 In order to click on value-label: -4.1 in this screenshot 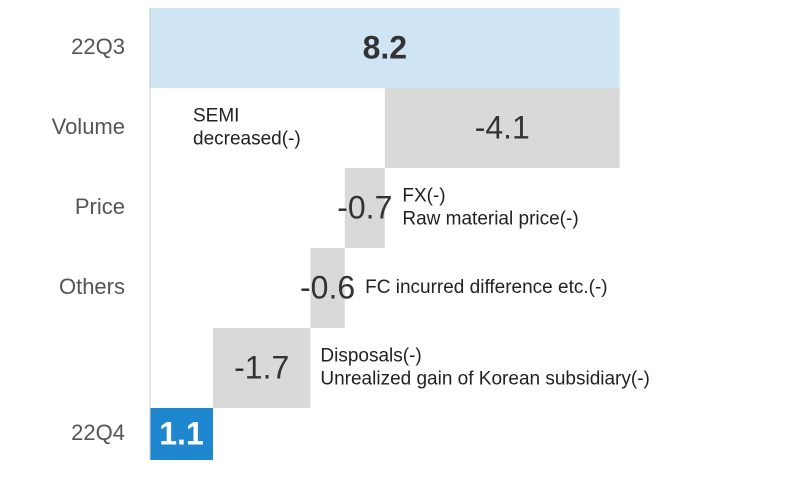, I will do `click(502, 127)`.